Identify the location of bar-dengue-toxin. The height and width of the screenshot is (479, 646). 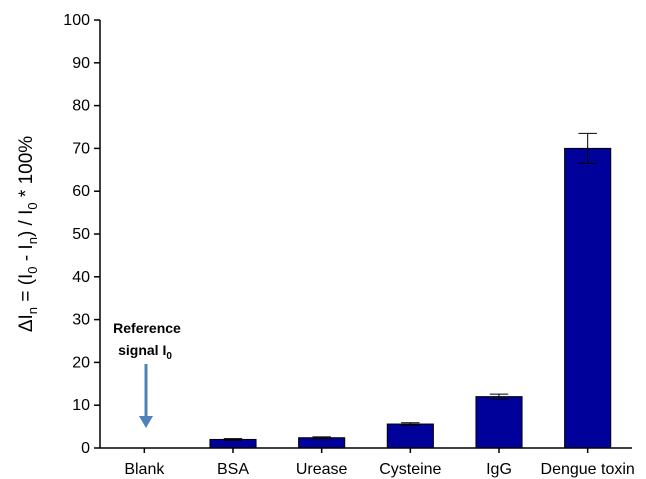
(588, 298).